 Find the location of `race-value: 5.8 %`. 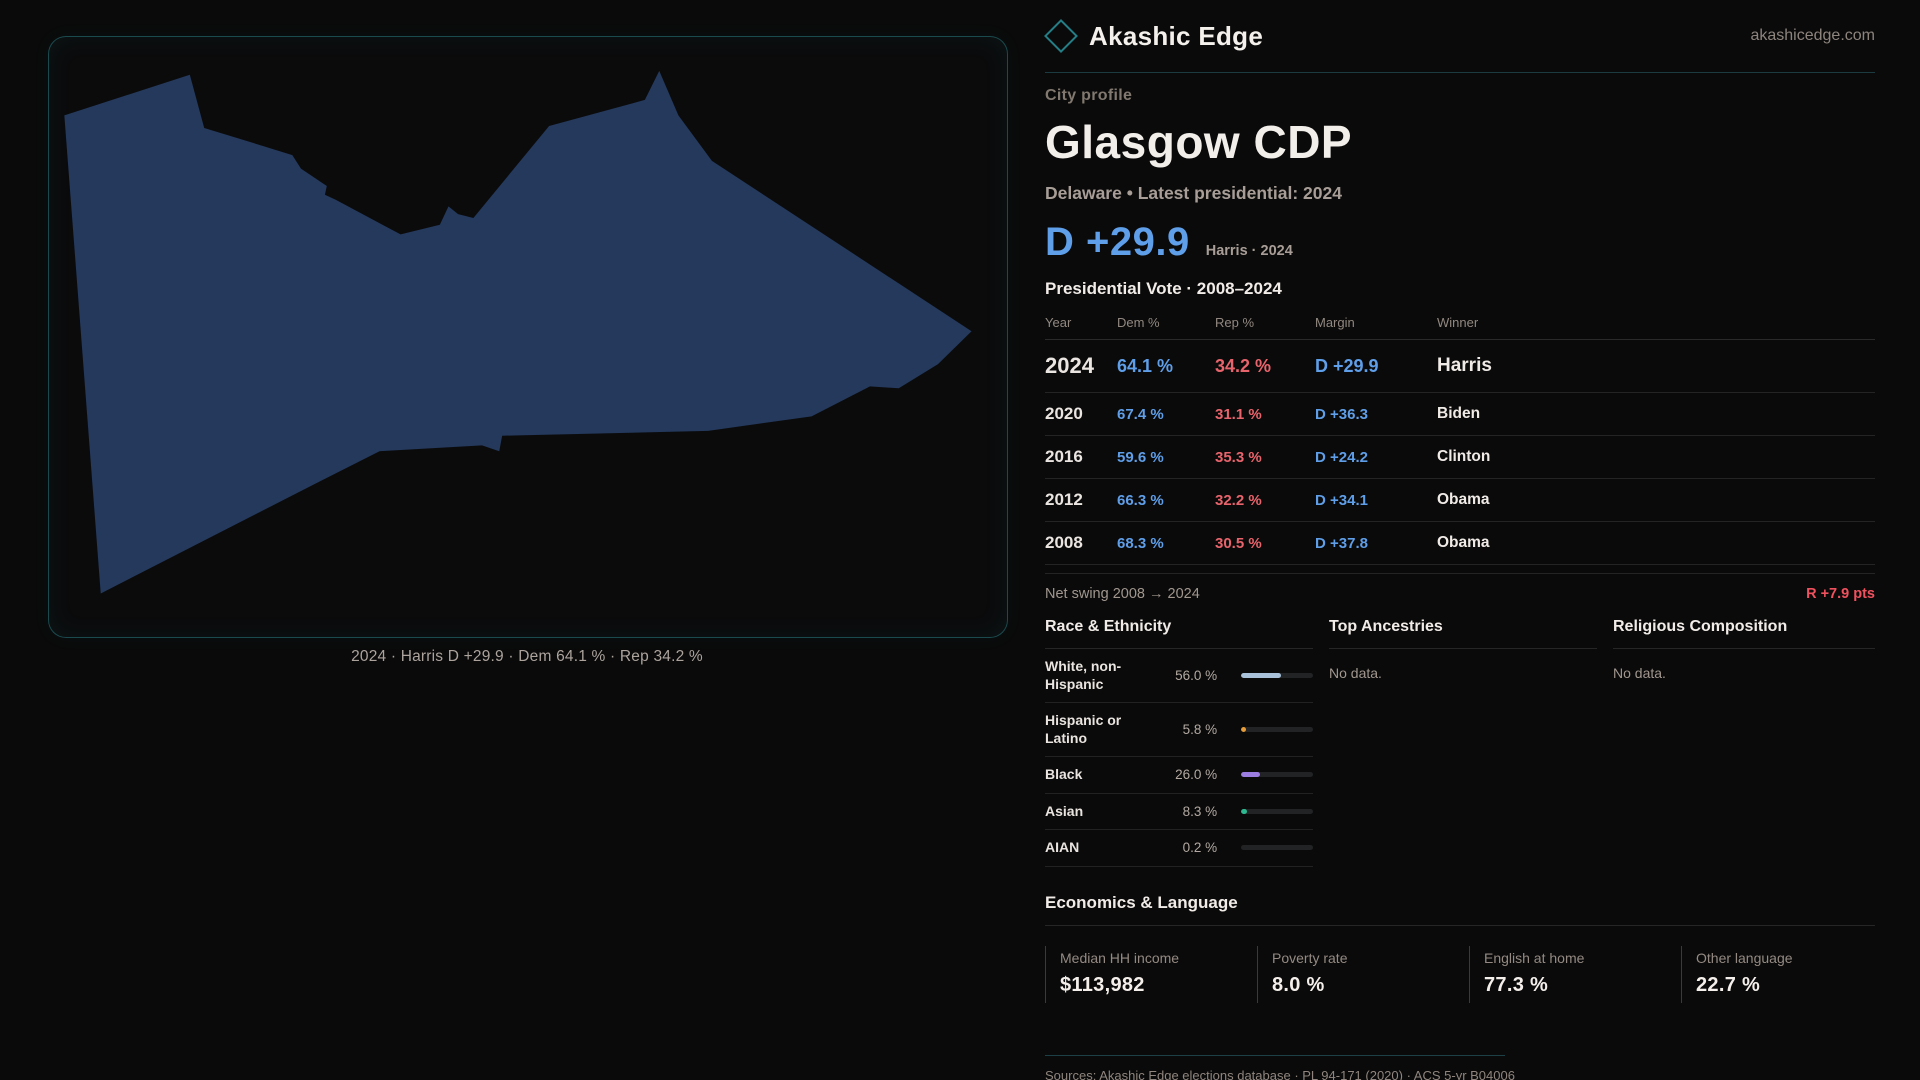

race-value: 5.8 % is located at coordinates (1200, 729).